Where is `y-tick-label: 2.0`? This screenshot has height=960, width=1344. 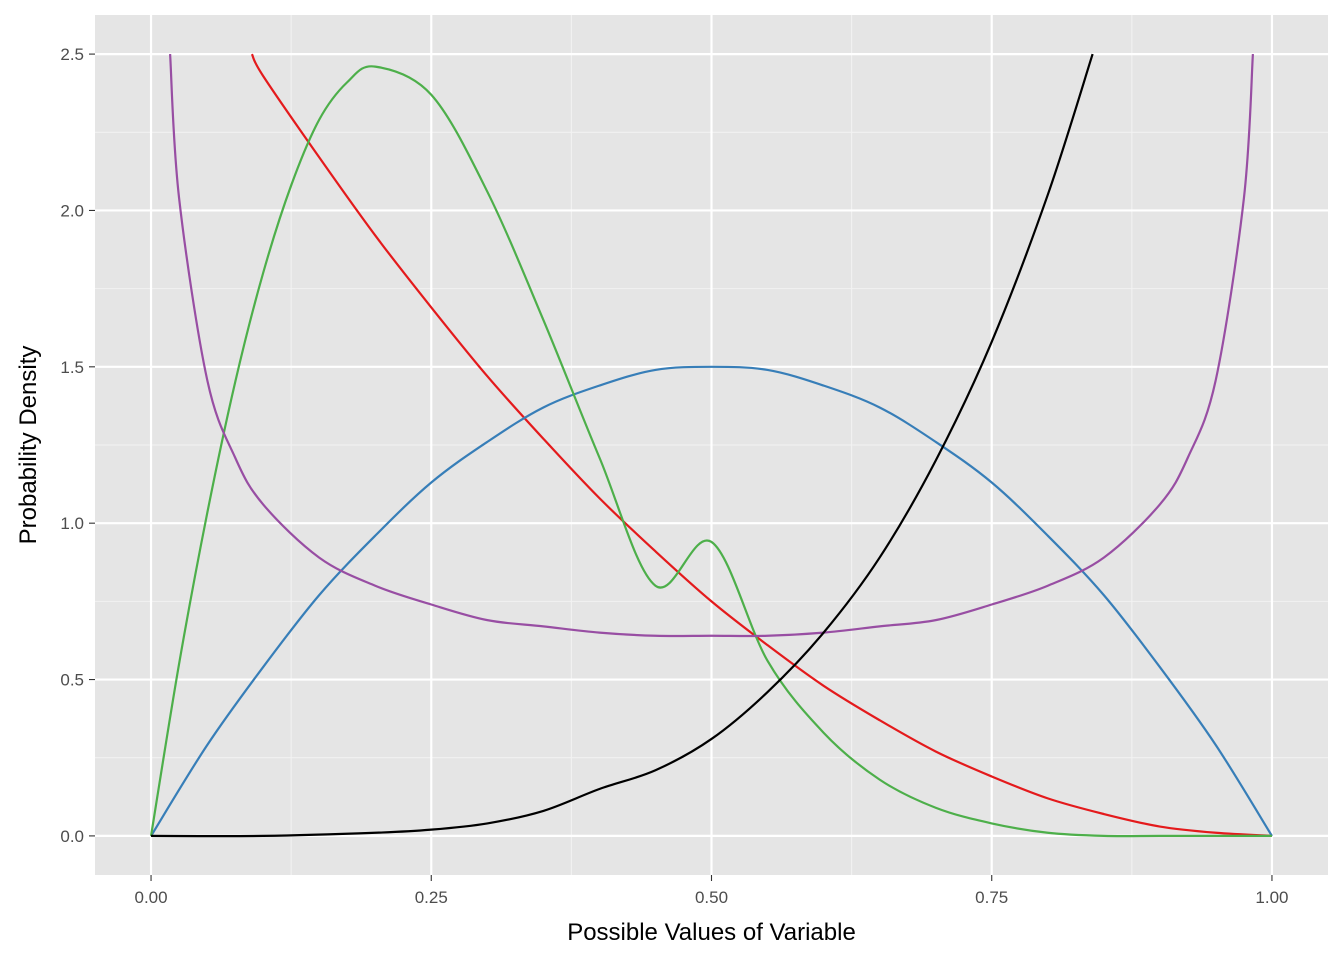
y-tick-label: 2.0 is located at coordinates (72, 210).